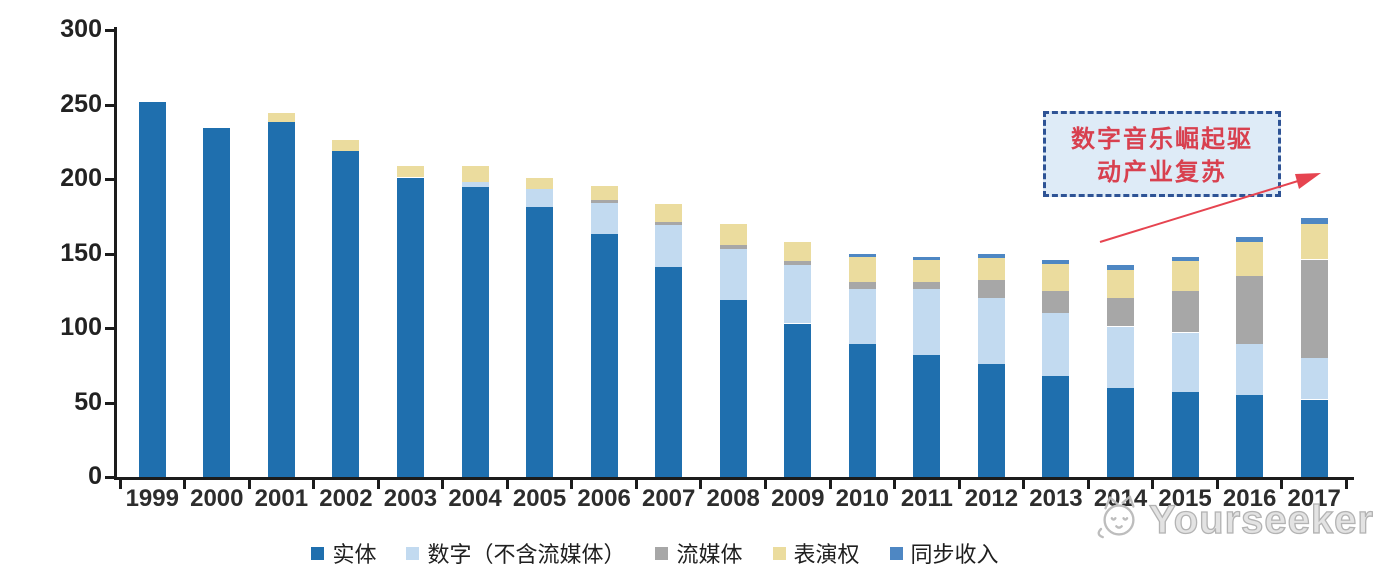 The width and height of the screenshot is (1398, 582). Describe the element at coordinates (540, 342) in the screenshot. I see `bar-2005-physical` at that location.